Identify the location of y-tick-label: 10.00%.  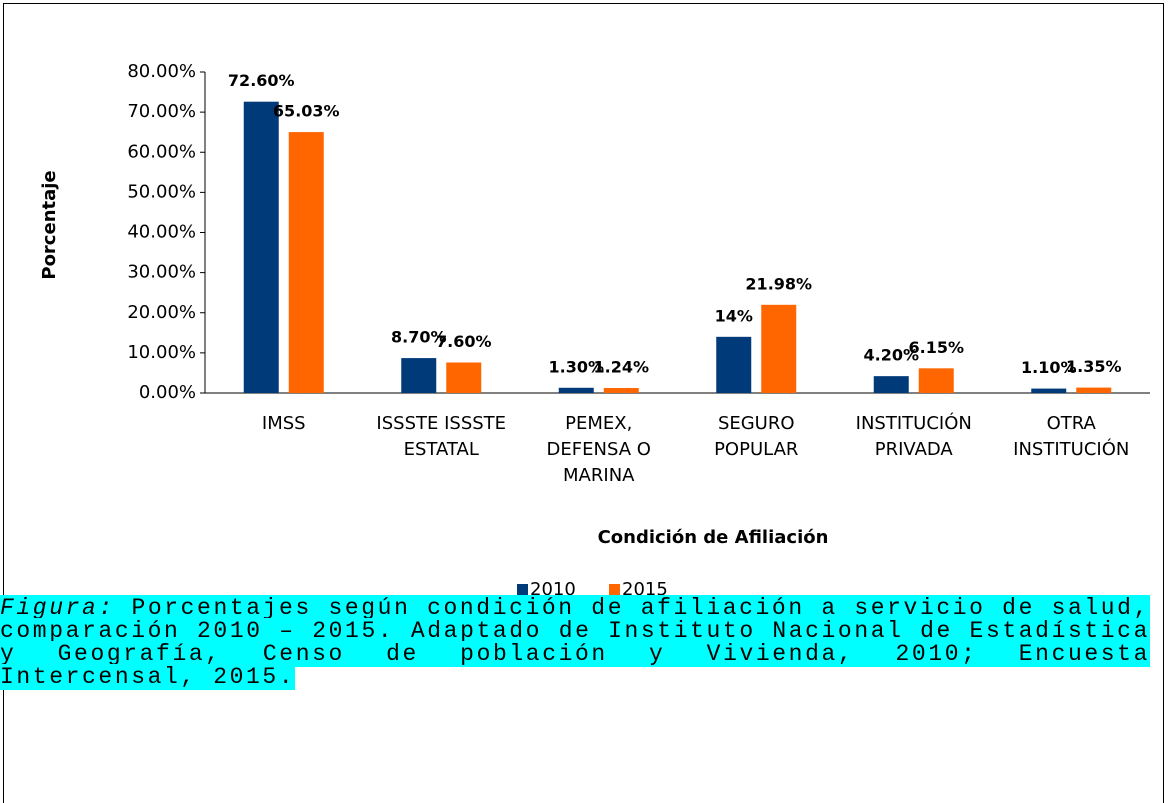
(161, 352).